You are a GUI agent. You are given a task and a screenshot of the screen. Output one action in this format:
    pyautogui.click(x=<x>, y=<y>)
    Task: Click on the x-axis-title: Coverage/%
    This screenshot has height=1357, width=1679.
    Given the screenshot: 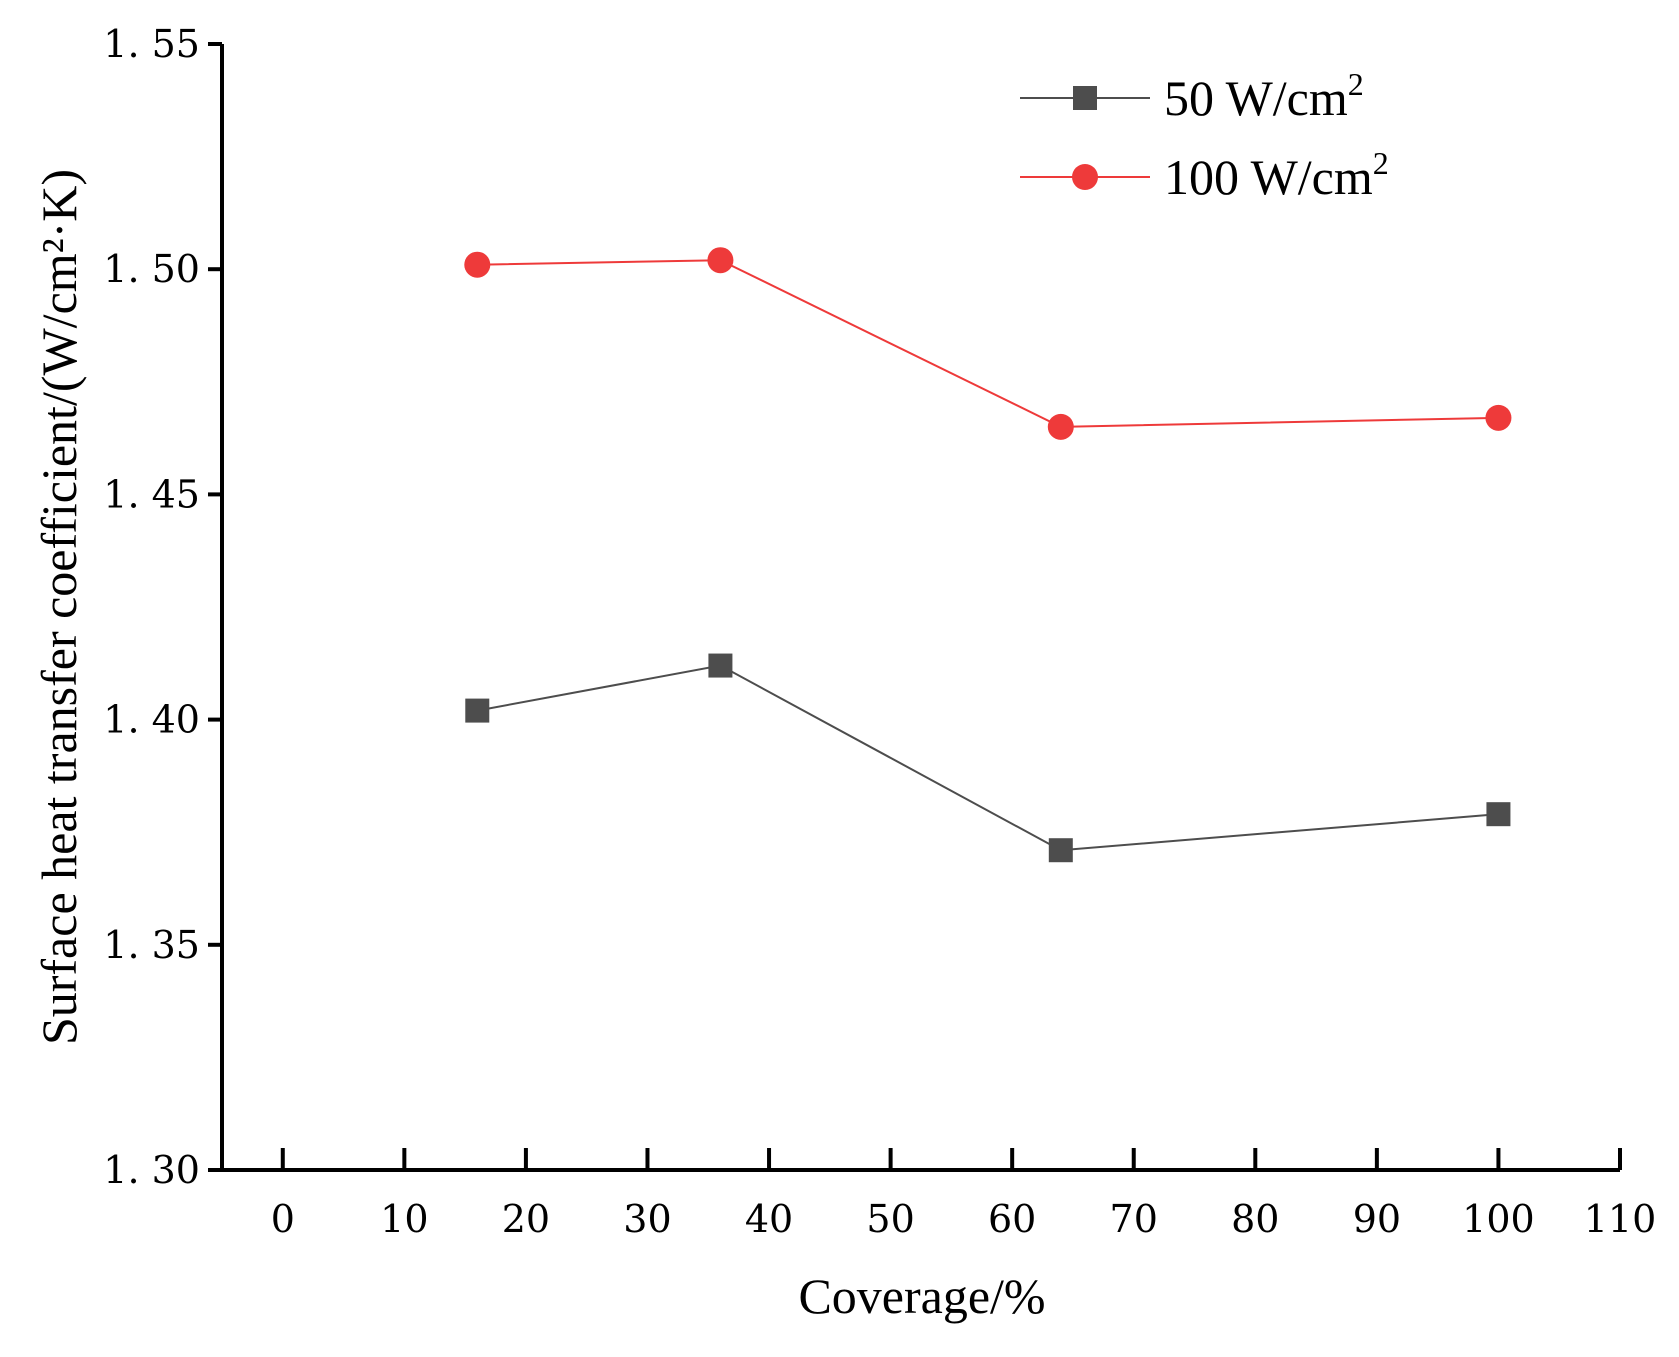 What is the action you would take?
    pyautogui.click(x=921, y=1296)
    